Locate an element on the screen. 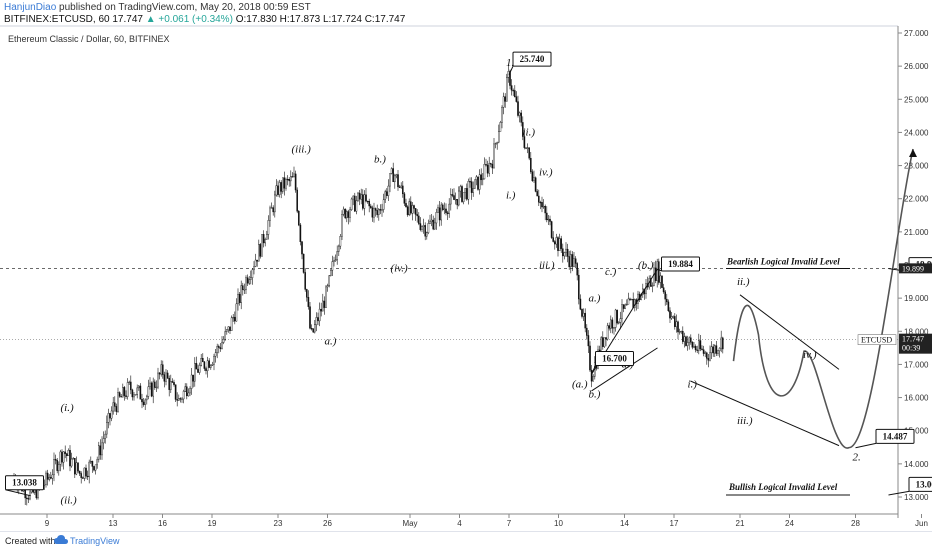  price-box is located at coordinates (895, 436).